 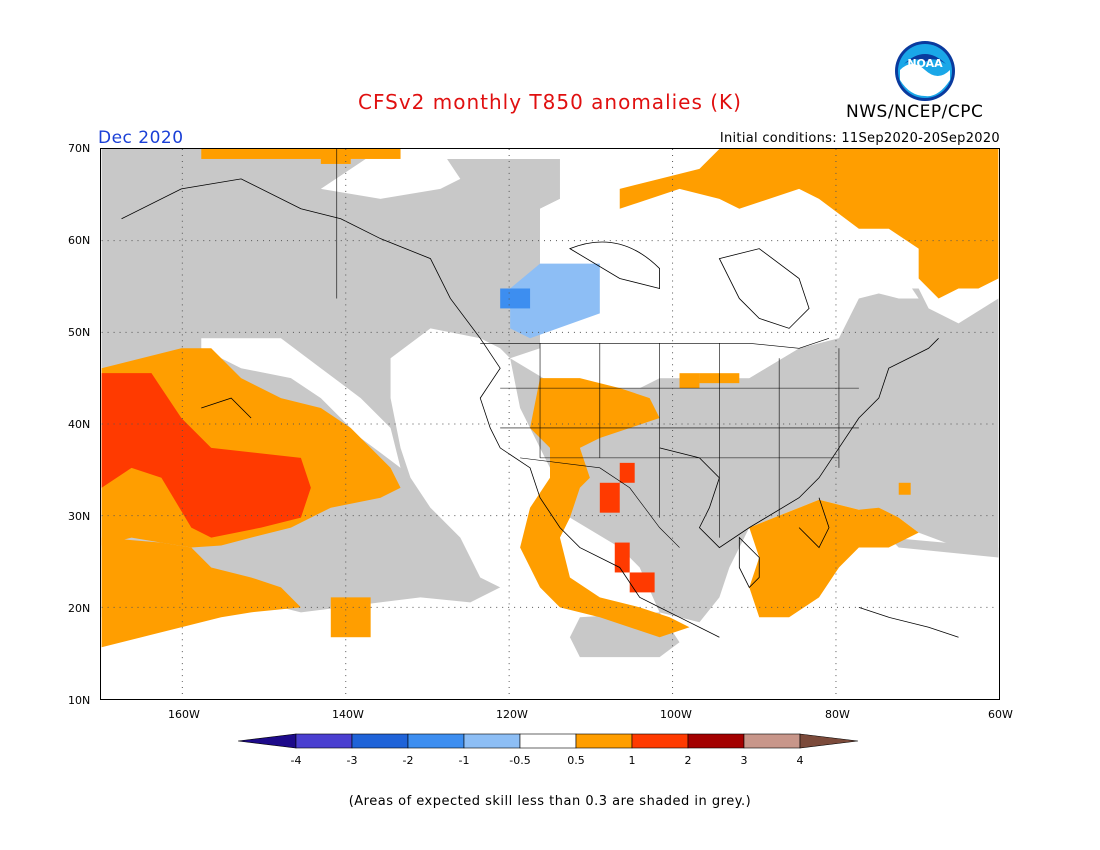 What do you see at coordinates (744, 760) in the screenshot?
I see `colorbar-label: 3` at bounding box center [744, 760].